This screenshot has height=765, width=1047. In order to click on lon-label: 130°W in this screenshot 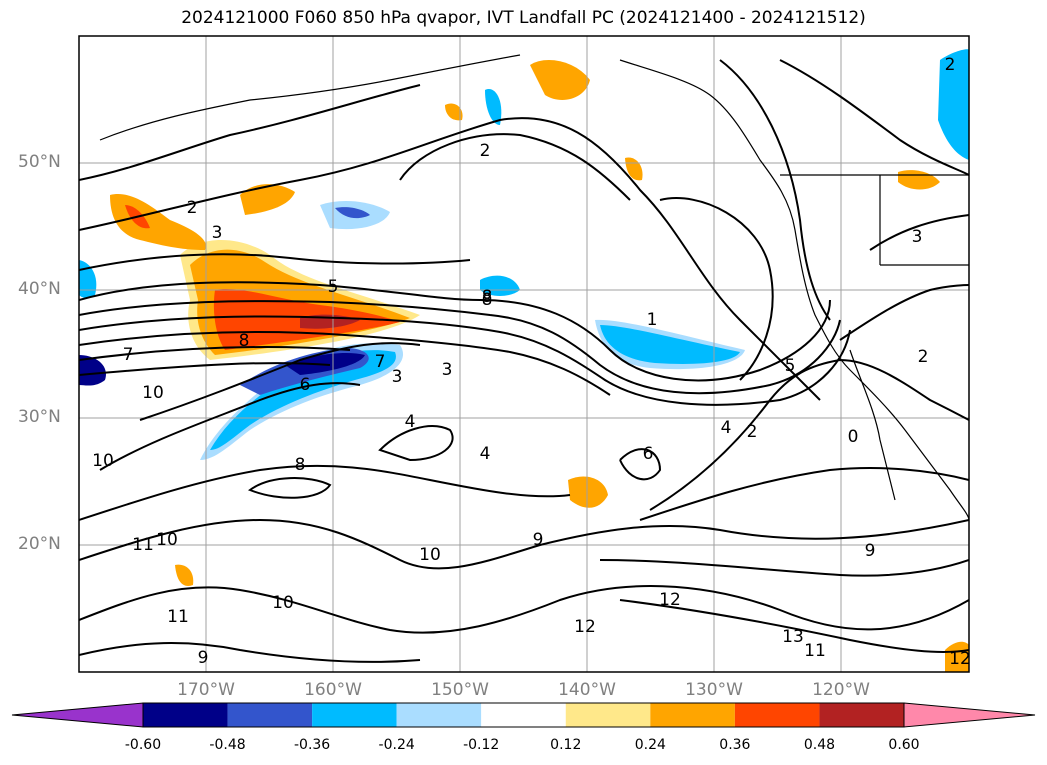, I will do `click(714, 690)`.